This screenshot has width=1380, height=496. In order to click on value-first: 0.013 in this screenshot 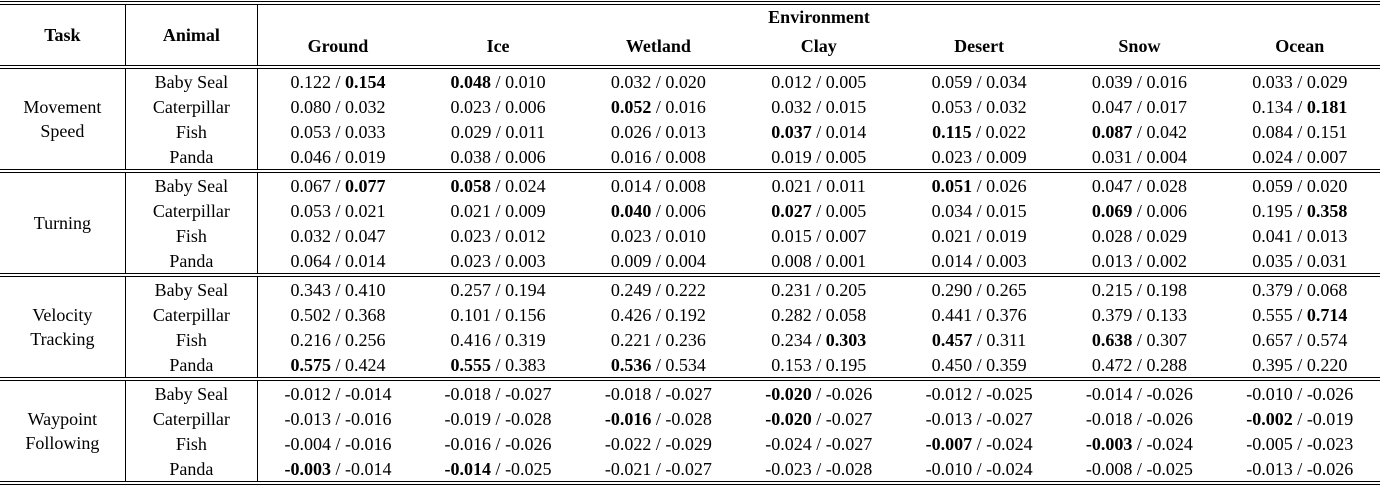, I will do `click(1112, 260)`.